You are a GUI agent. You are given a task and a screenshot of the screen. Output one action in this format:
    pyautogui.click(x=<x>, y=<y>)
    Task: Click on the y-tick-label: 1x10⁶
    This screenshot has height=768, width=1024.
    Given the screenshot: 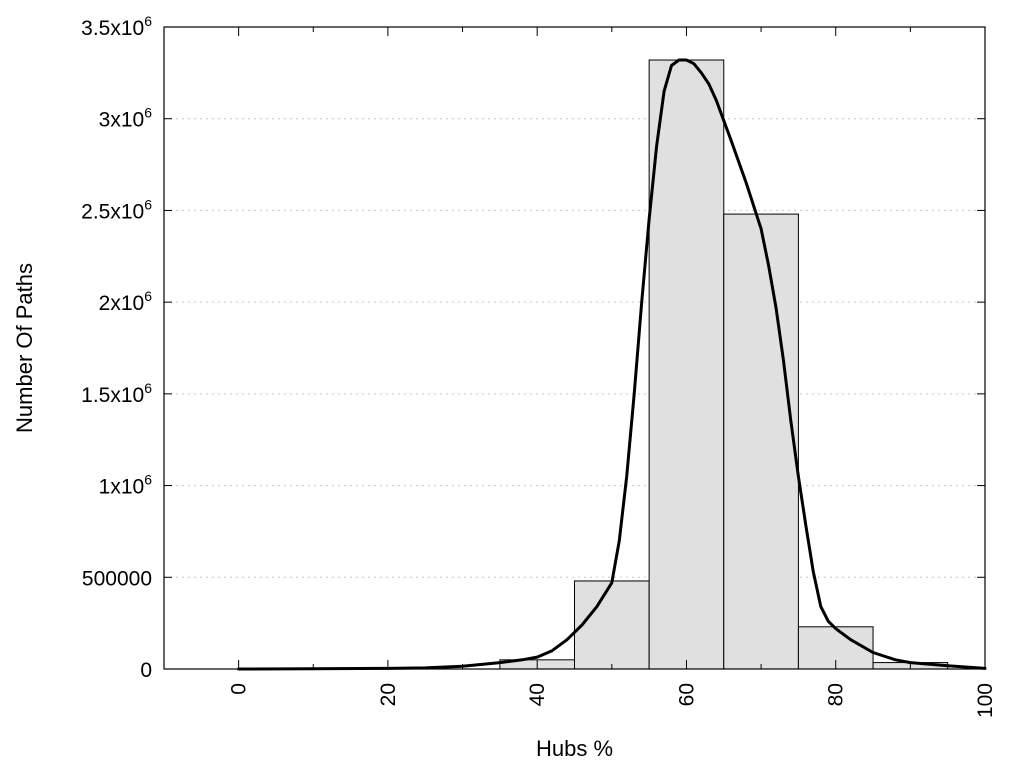 What is the action you would take?
    pyautogui.click(x=126, y=485)
    